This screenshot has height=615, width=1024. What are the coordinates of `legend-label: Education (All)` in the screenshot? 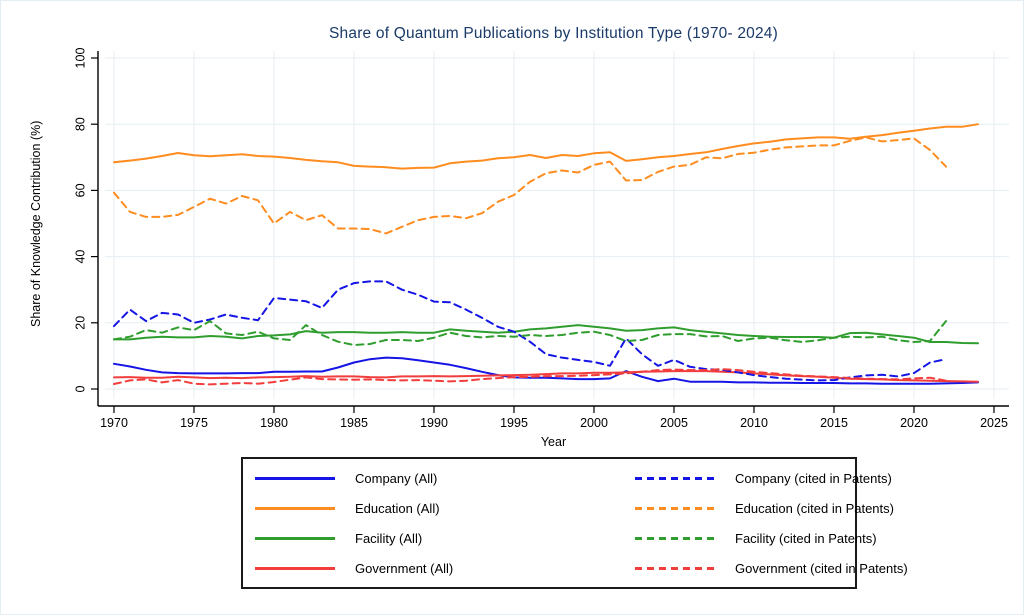 It's located at (397, 508).